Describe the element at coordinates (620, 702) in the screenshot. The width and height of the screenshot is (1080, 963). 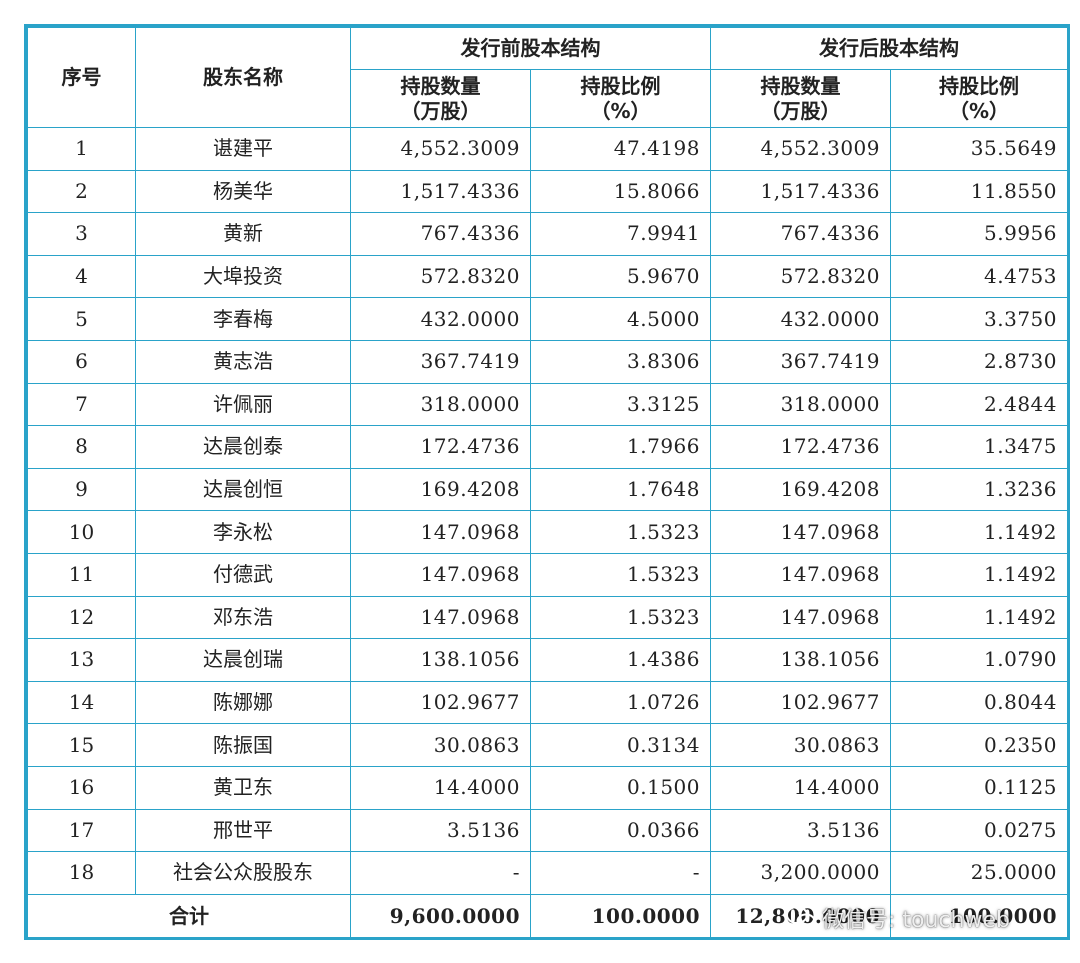
I see `cell-before-ratio: 1.0726` at that location.